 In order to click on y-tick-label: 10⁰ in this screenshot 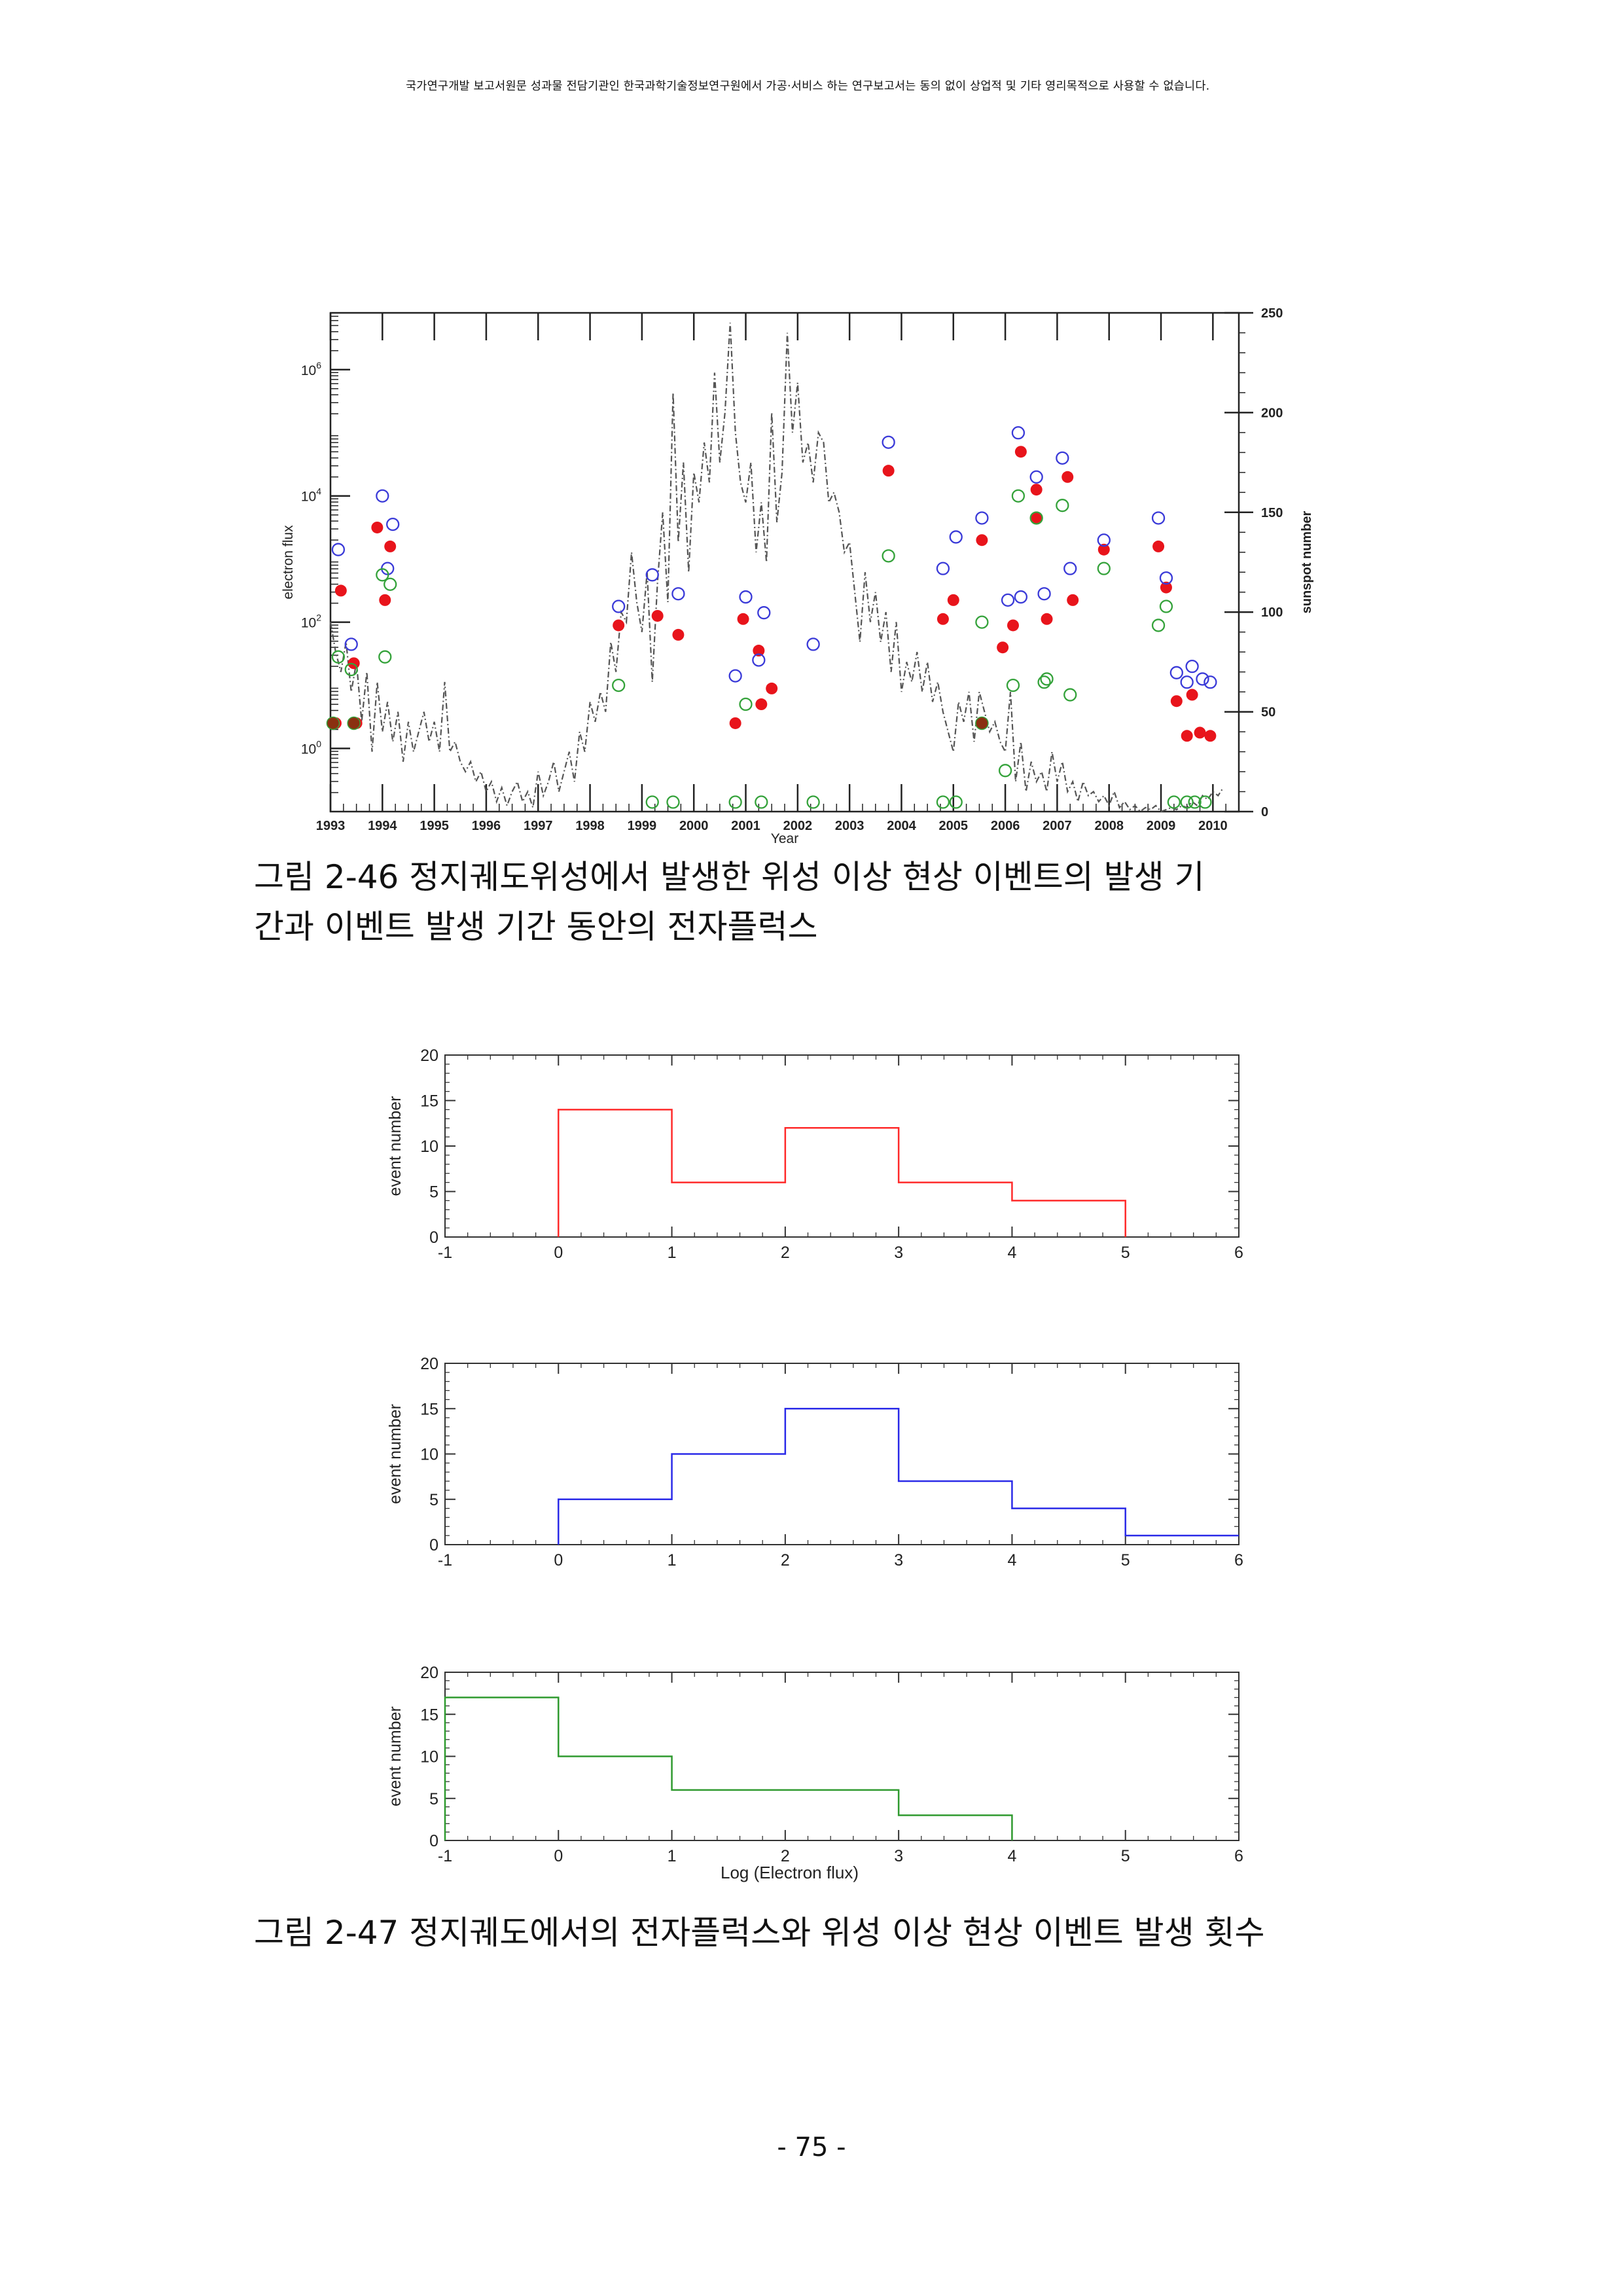, I will do `click(311, 748)`.